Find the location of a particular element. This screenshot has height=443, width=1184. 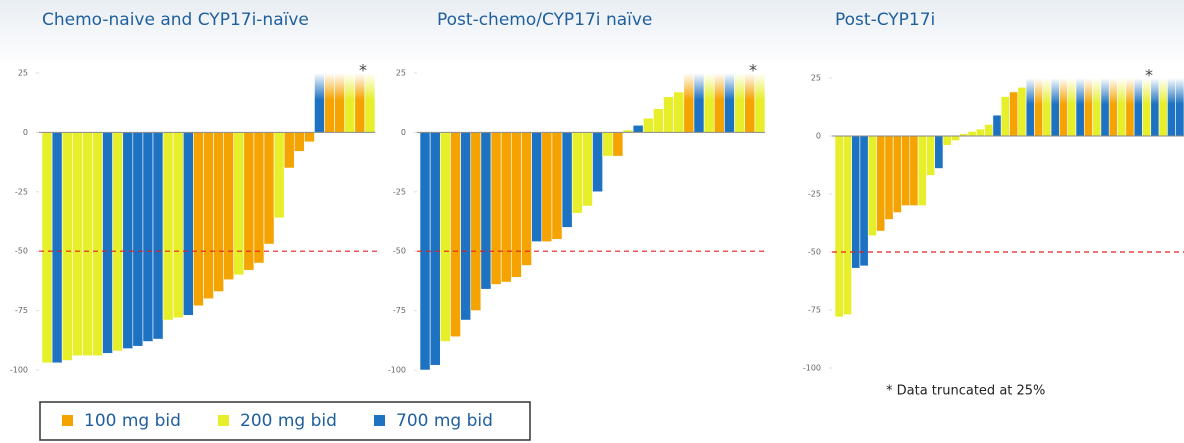

y-tick-label: -75 is located at coordinates (21, 310).